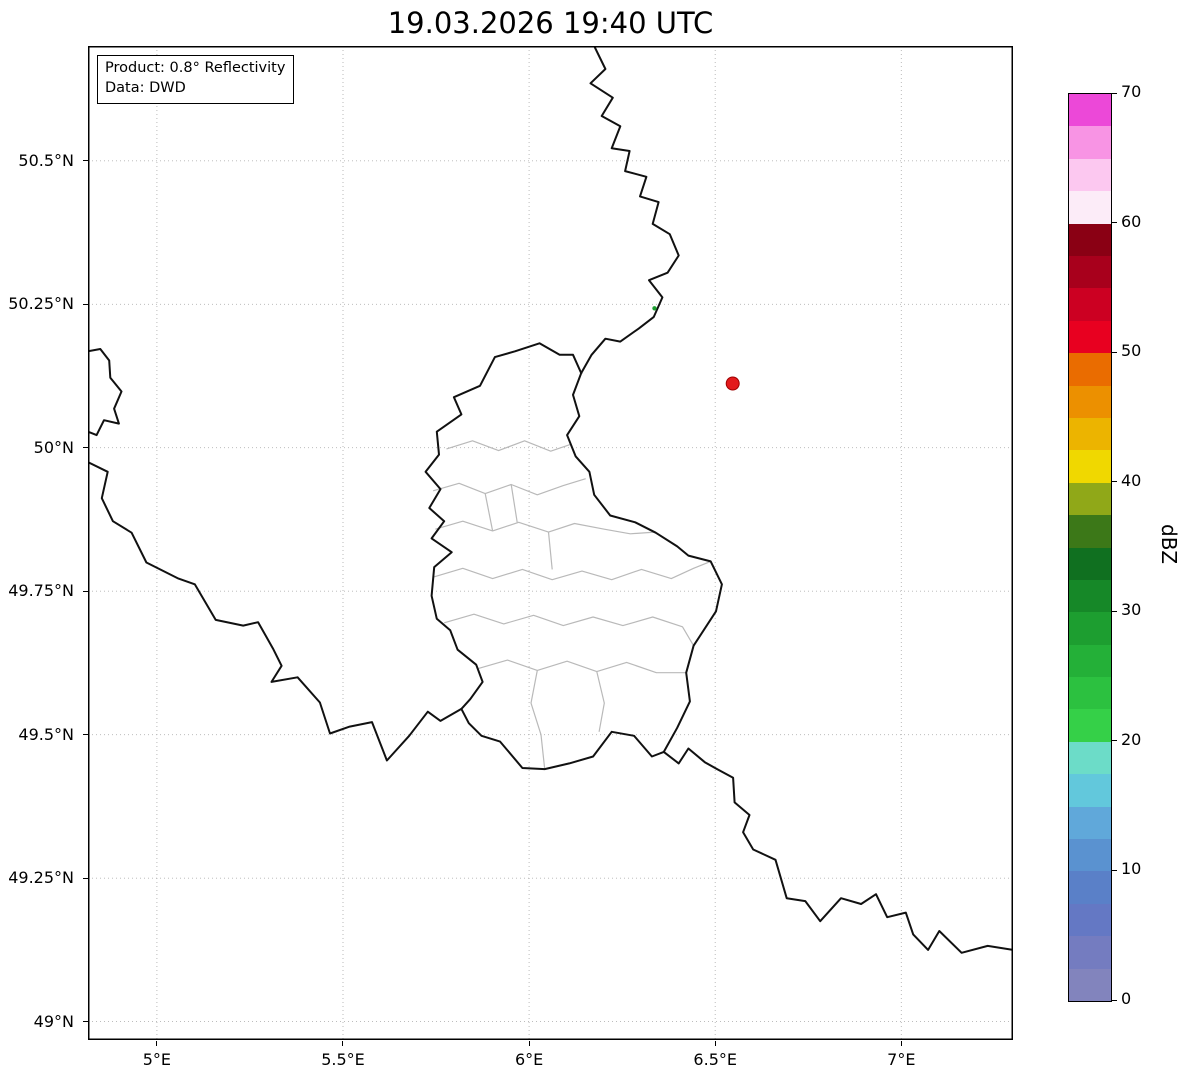  What do you see at coordinates (529, 1059) in the screenshot?
I see `x-tick-label: 6°E` at bounding box center [529, 1059].